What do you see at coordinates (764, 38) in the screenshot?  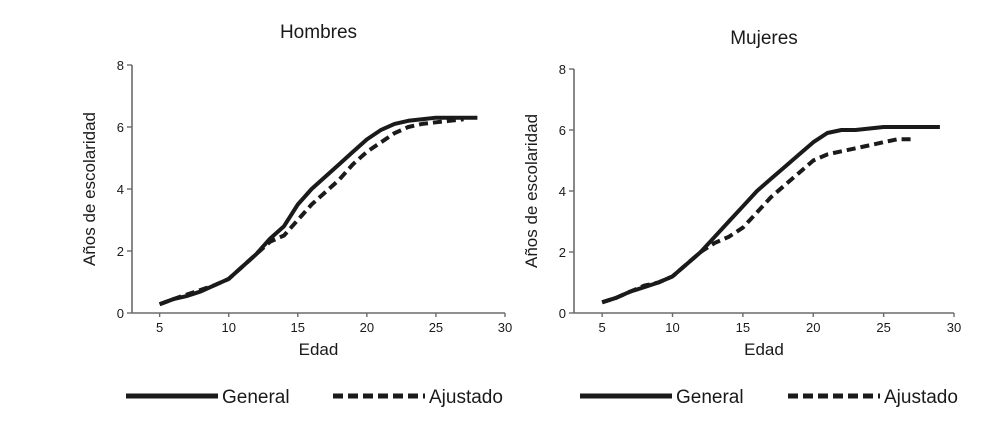 I see `chart-title: Mujeres` at bounding box center [764, 38].